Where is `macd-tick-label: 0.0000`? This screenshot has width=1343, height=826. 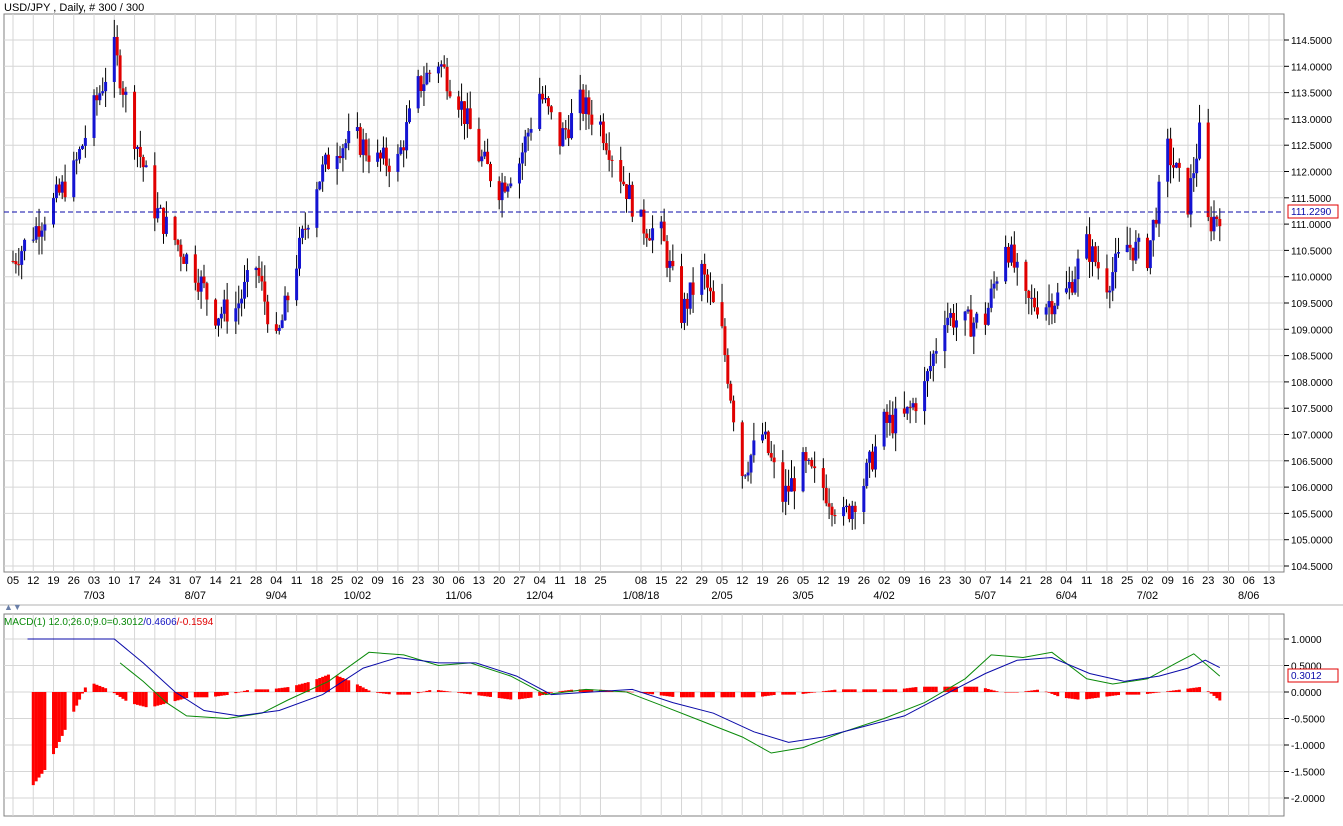 macd-tick-label: 0.0000 is located at coordinates (1306, 693).